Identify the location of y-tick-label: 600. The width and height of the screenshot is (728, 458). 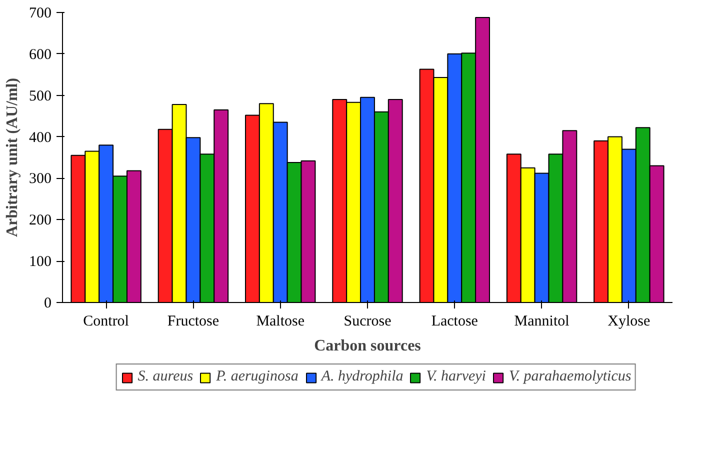
(40, 54).